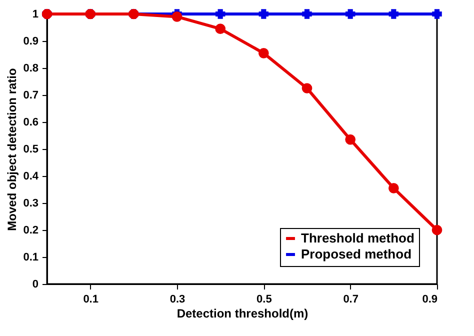  Describe the element at coordinates (356, 254) in the screenshot. I see `legend-label: Proposed method` at that location.